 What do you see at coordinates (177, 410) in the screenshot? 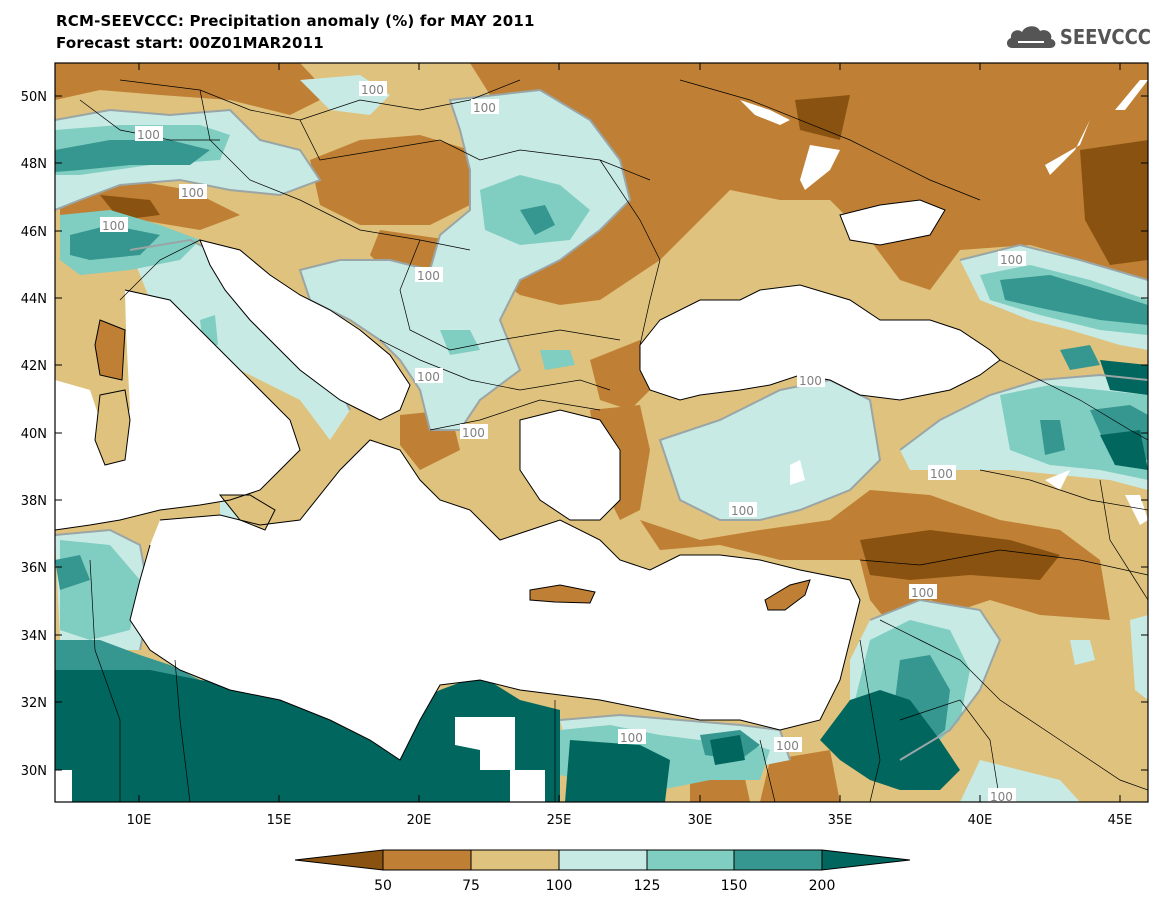
I see `tyrrhenian-sea` at bounding box center [177, 410].